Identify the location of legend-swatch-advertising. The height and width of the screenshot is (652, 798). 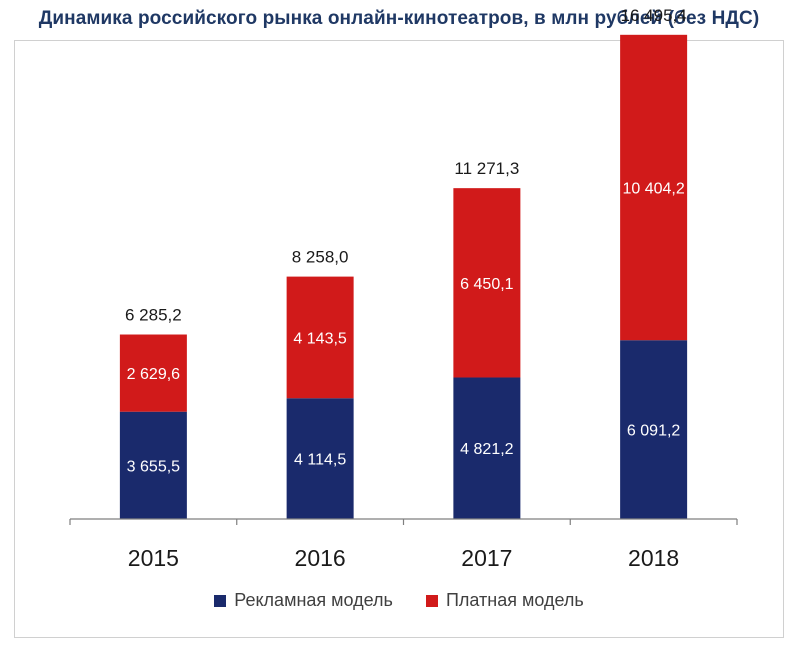
(220, 601).